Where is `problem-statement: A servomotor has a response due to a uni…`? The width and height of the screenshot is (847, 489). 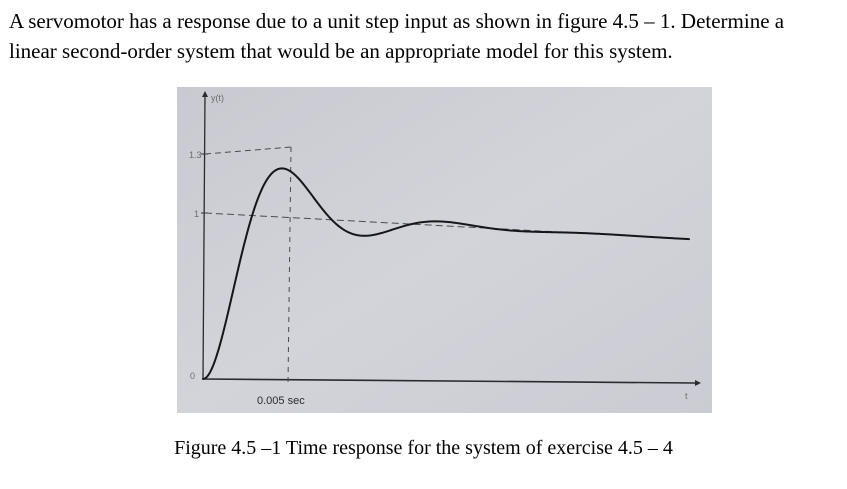 problem-statement: A servomotor has a response due to a uni… is located at coordinates (426, 36).